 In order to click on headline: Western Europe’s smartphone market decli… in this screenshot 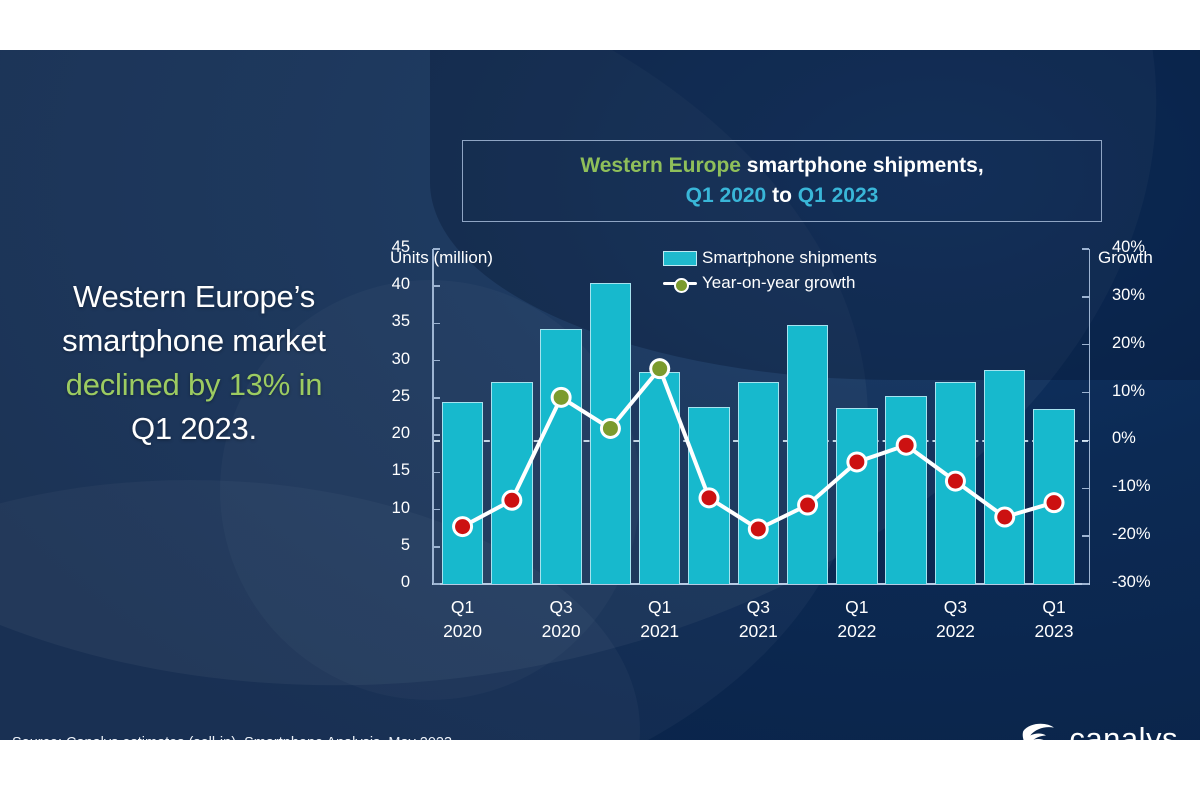, I will do `click(194, 363)`.